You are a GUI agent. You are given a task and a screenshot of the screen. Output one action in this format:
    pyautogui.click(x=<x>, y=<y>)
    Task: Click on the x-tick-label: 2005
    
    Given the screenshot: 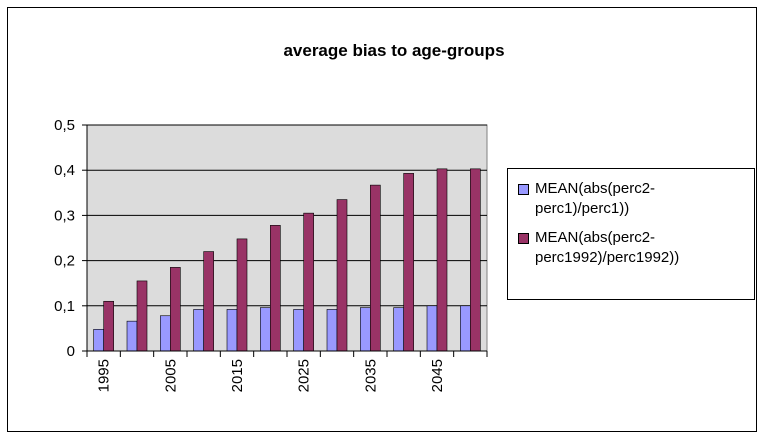 What is the action you would take?
    pyautogui.click(x=170, y=375)
    